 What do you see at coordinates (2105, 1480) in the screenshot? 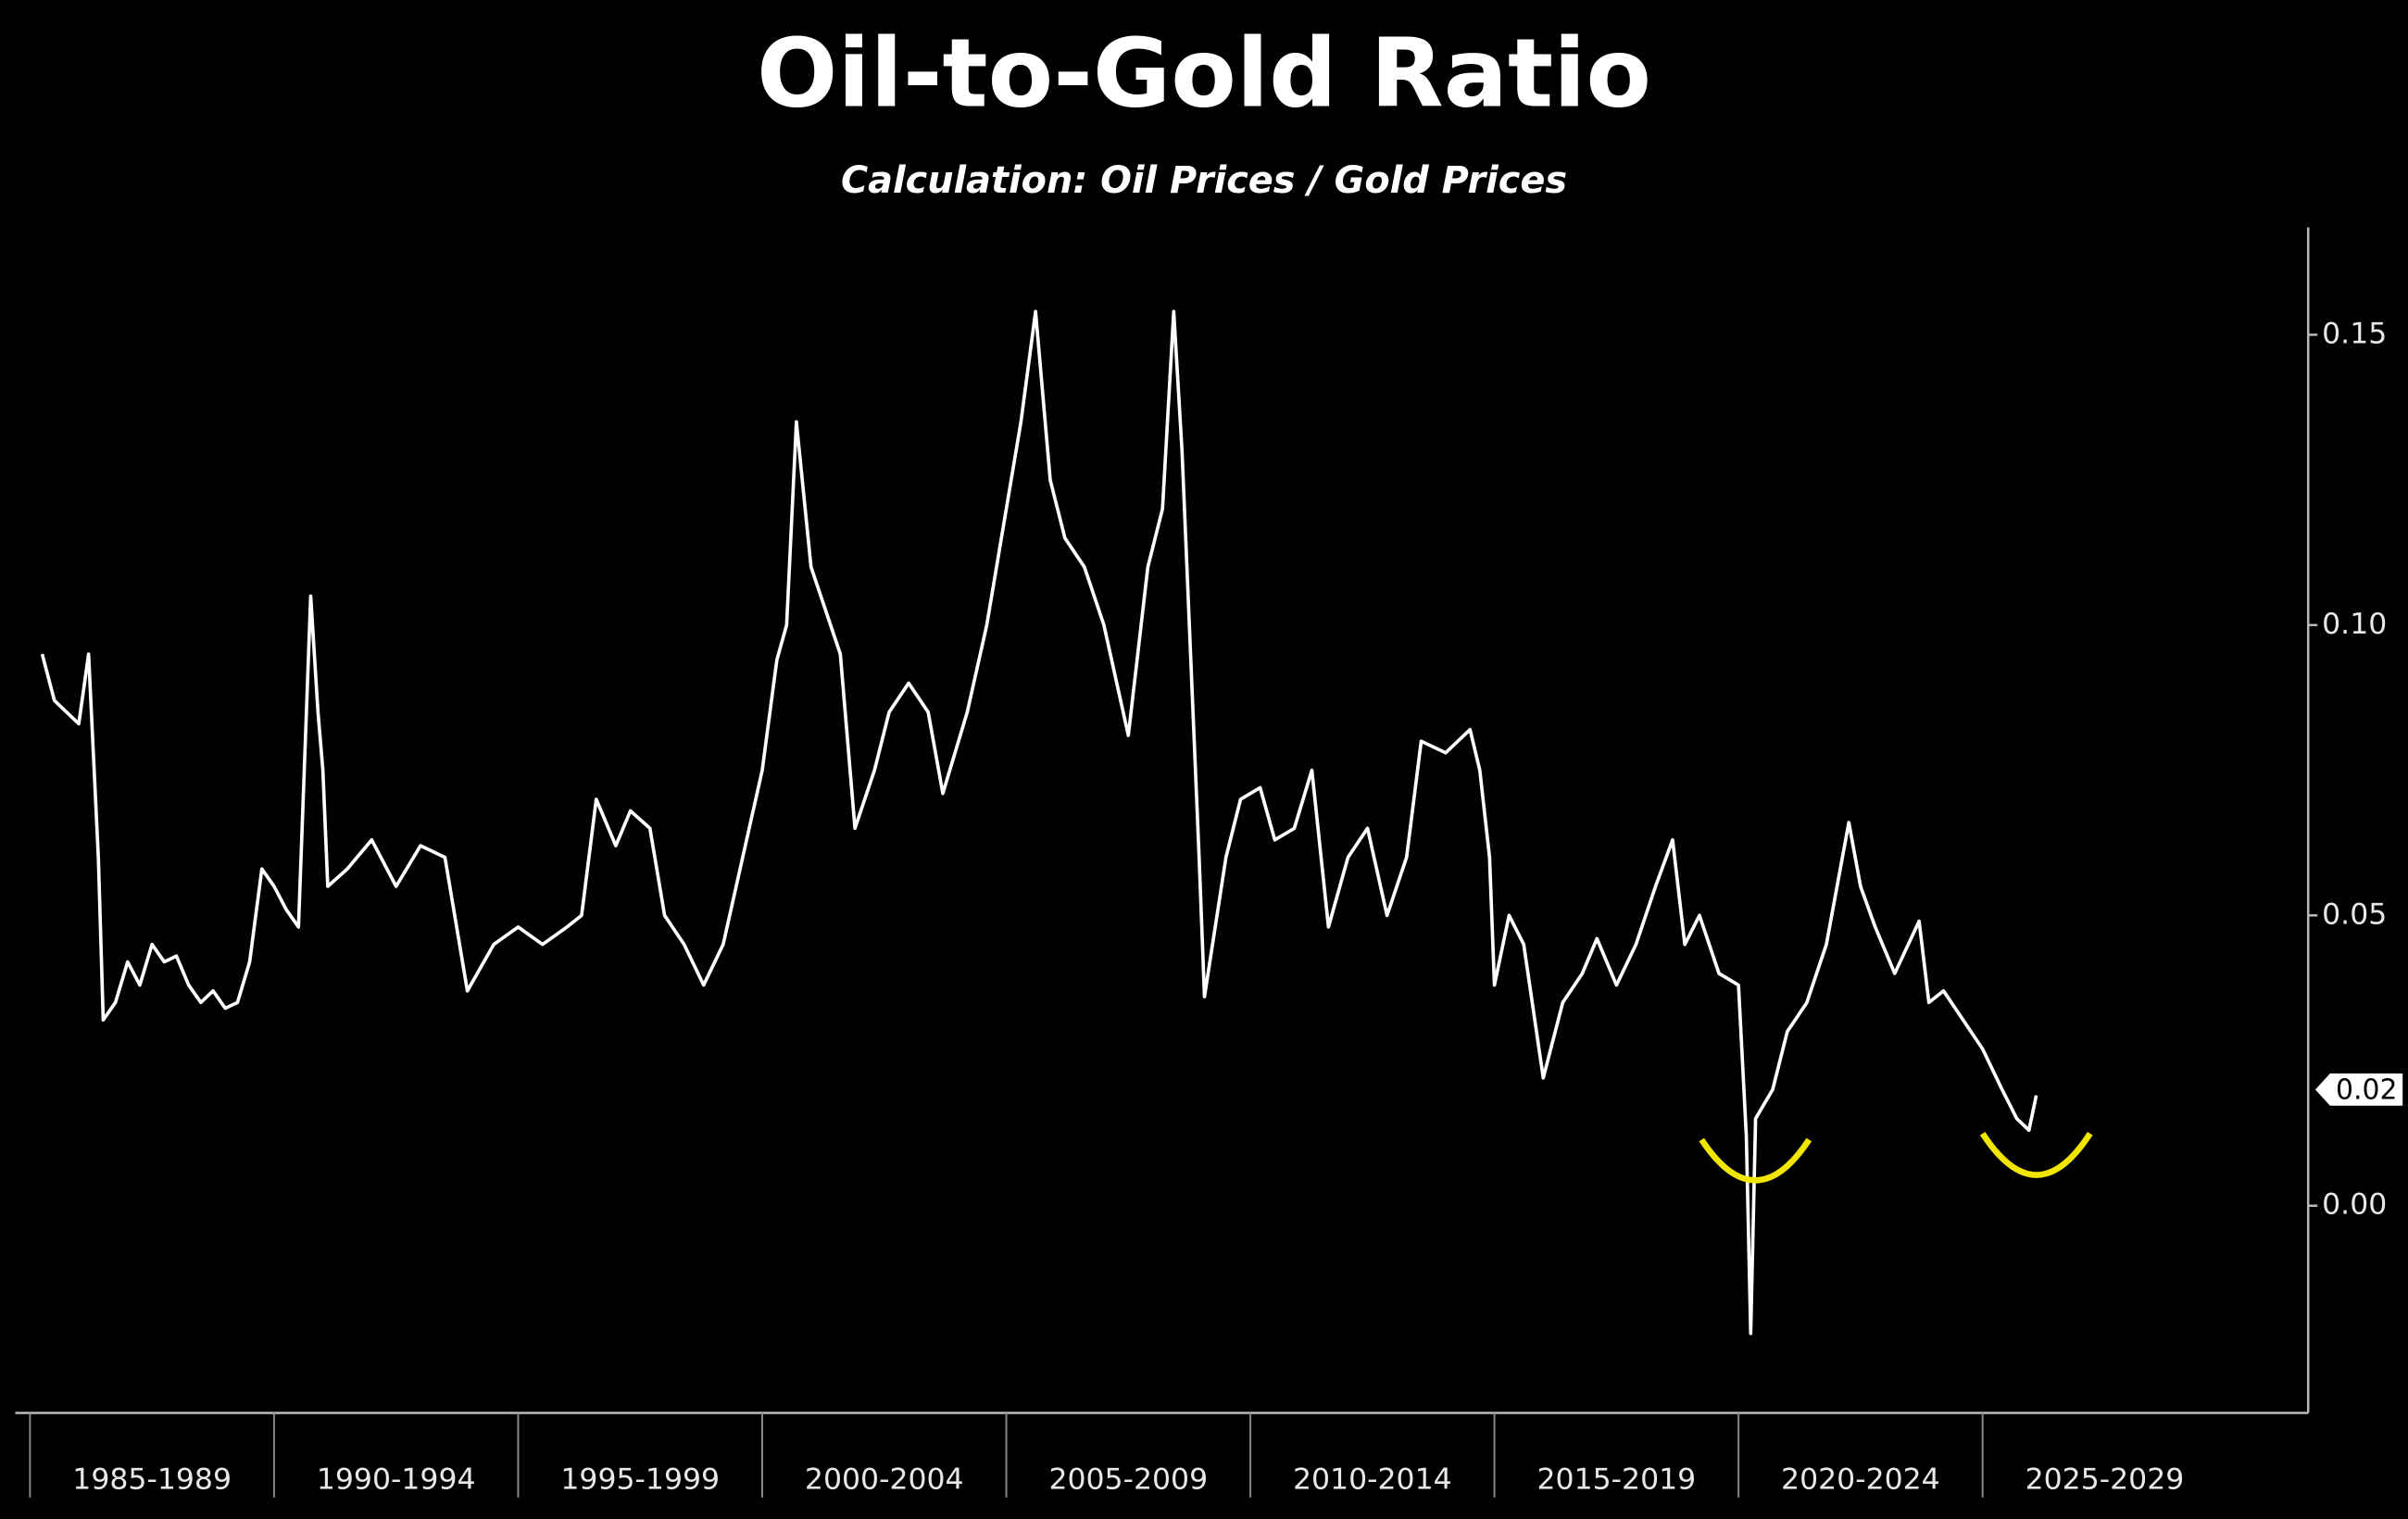
I see `x-tick-label: 2025-2029` at bounding box center [2105, 1480].